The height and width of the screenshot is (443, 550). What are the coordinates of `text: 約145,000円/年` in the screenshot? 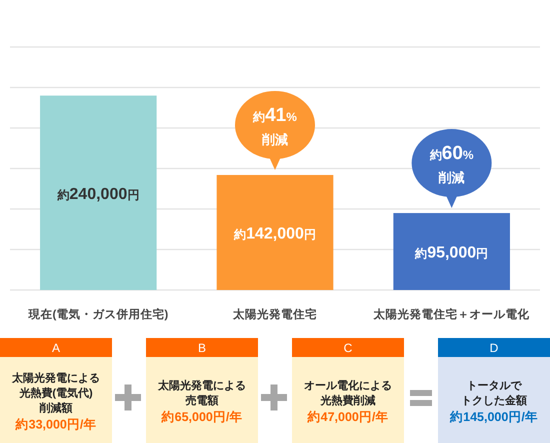 It's located at (493, 417).